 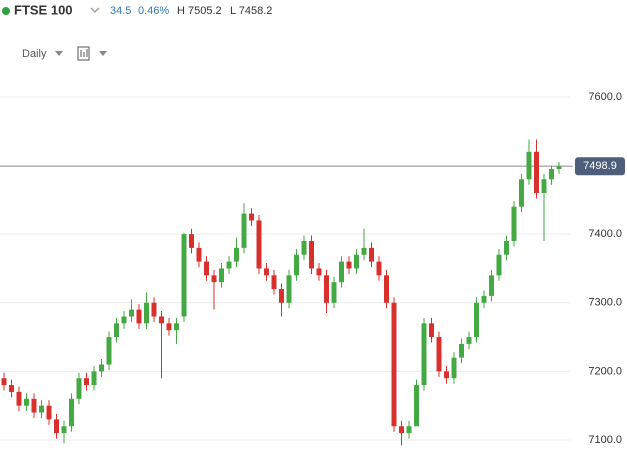 What do you see at coordinates (43, 9) in the screenshot?
I see `symbol: FTSE 100` at bounding box center [43, 9].